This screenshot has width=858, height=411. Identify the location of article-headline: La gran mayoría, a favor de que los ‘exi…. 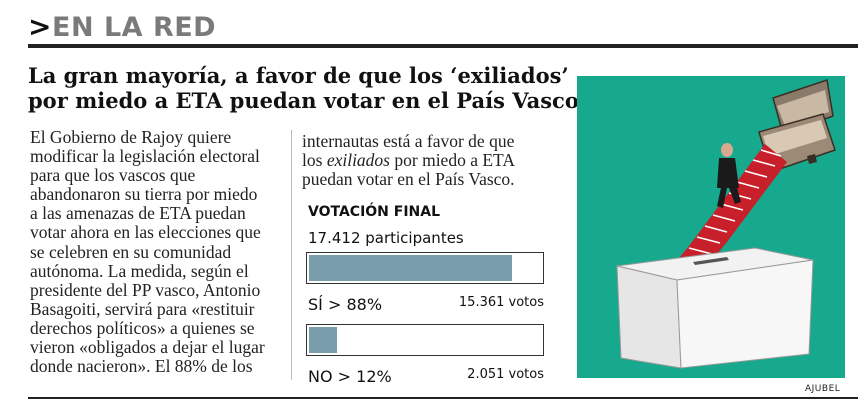
(303, 88).